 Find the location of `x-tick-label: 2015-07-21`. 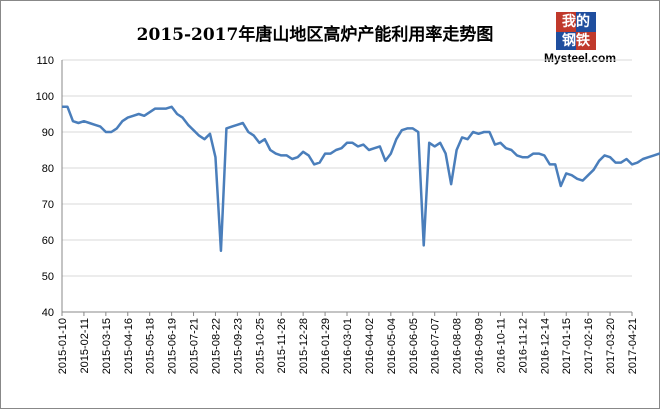

x-tick-label: 2015-07-21 is located at coordinates (195, 346).